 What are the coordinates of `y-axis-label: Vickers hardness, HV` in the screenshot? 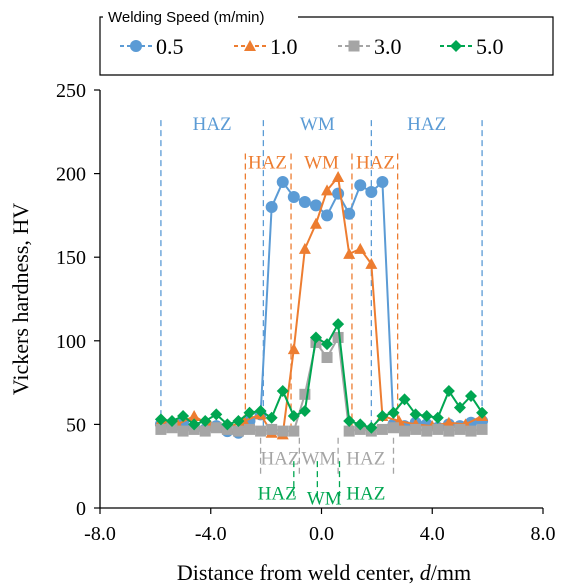 It's located at (20, 299).